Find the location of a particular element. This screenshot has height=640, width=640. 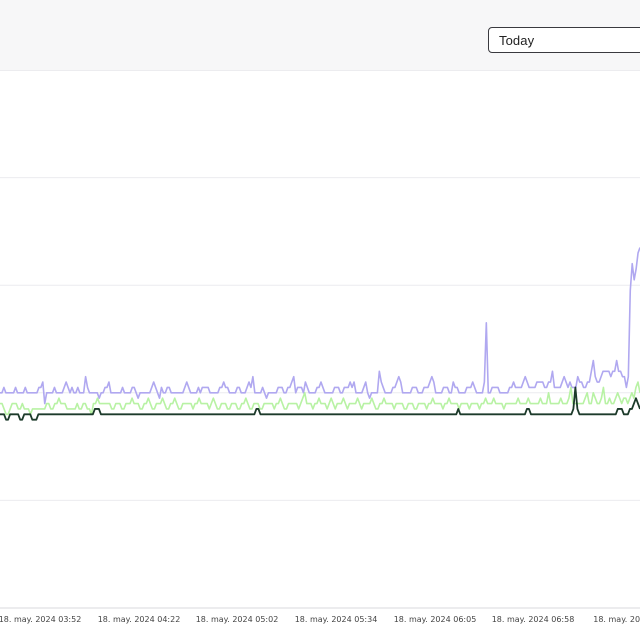

x-tick-label: 18. may. 2024 05:02 is located at coordinates (237, 619).